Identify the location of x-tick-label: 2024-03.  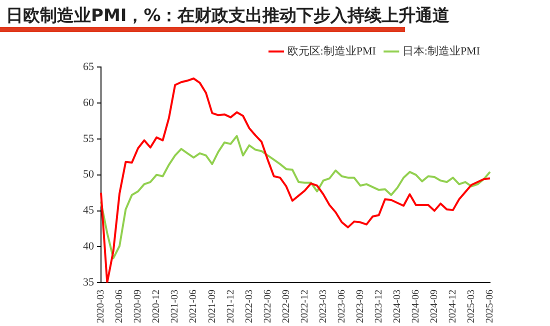
(398, 307).